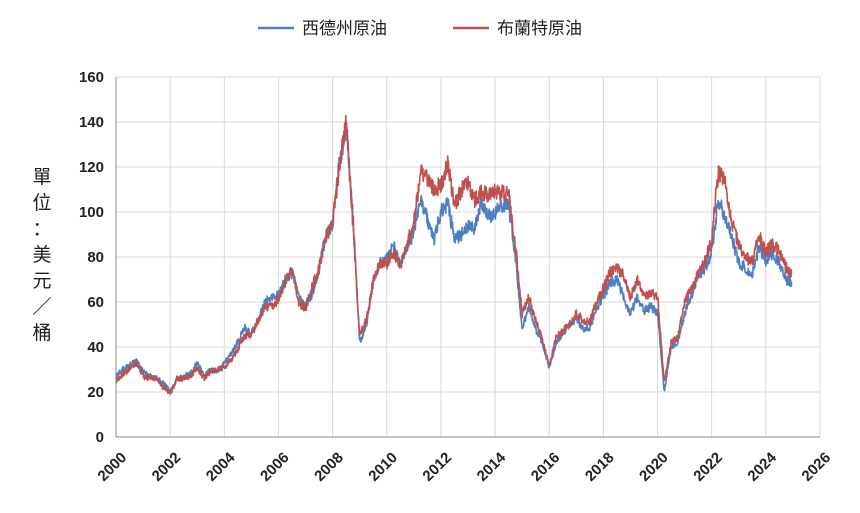 Image resolution: width=860 pixels, height=513 pixels. What do you see at coordinates (654, 467) in the screenshot?
I see `x-tick-label: 2020` at bounding box center [654, 467].